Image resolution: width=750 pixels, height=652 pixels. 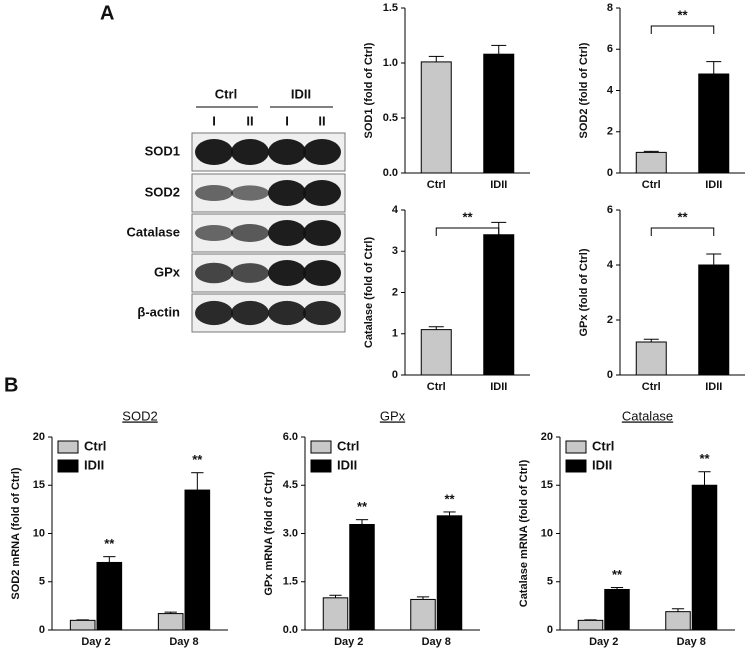 I want to click on y-tick-label: 6.0, so click(x=290, y=437).